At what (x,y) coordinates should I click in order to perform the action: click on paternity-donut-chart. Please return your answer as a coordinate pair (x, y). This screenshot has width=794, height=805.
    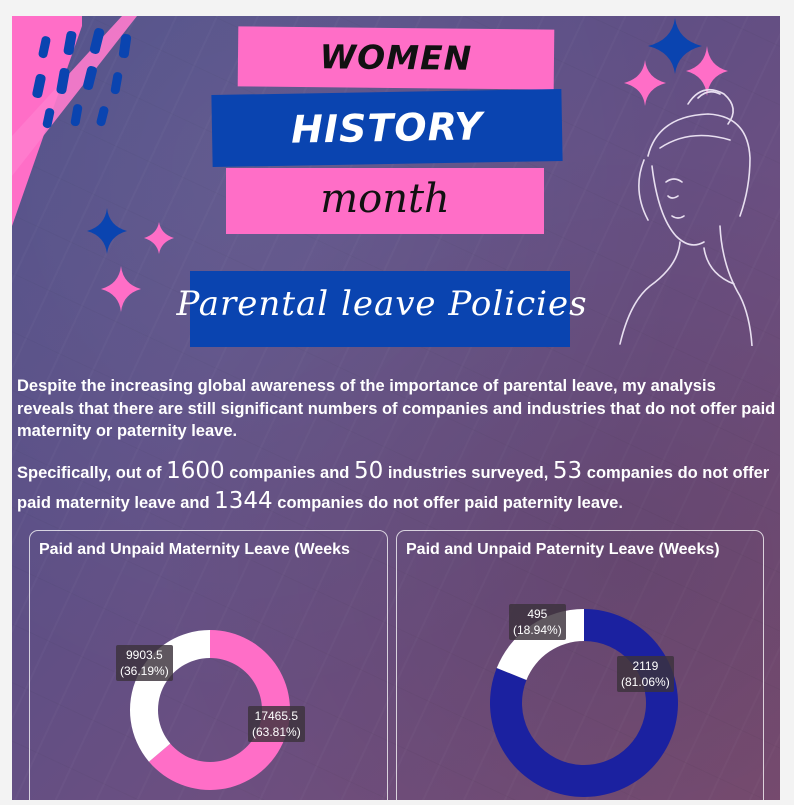
    Looking at the image, I should click on (584, 703).